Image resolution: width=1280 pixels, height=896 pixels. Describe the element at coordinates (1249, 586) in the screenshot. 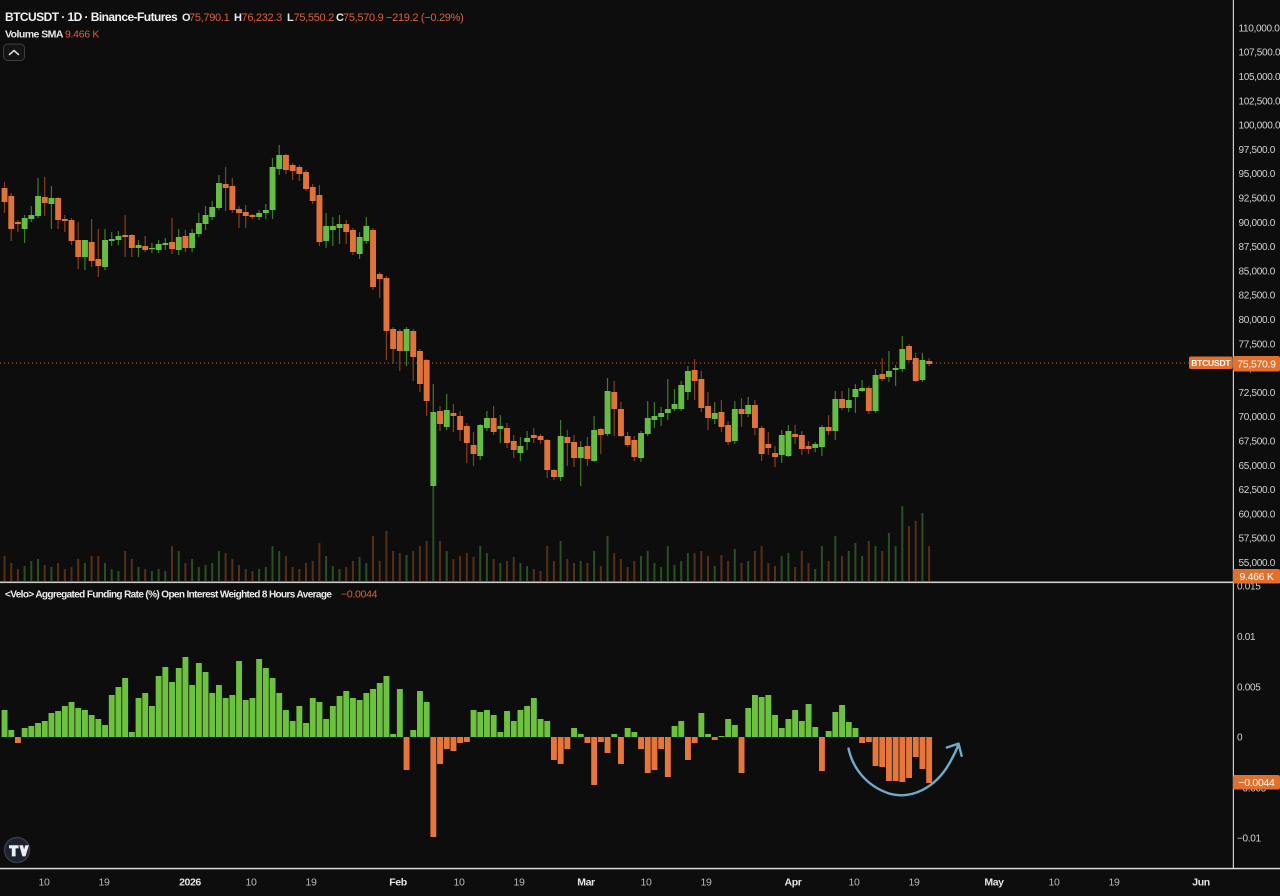

I see `svg-text: 0.015` at that location.